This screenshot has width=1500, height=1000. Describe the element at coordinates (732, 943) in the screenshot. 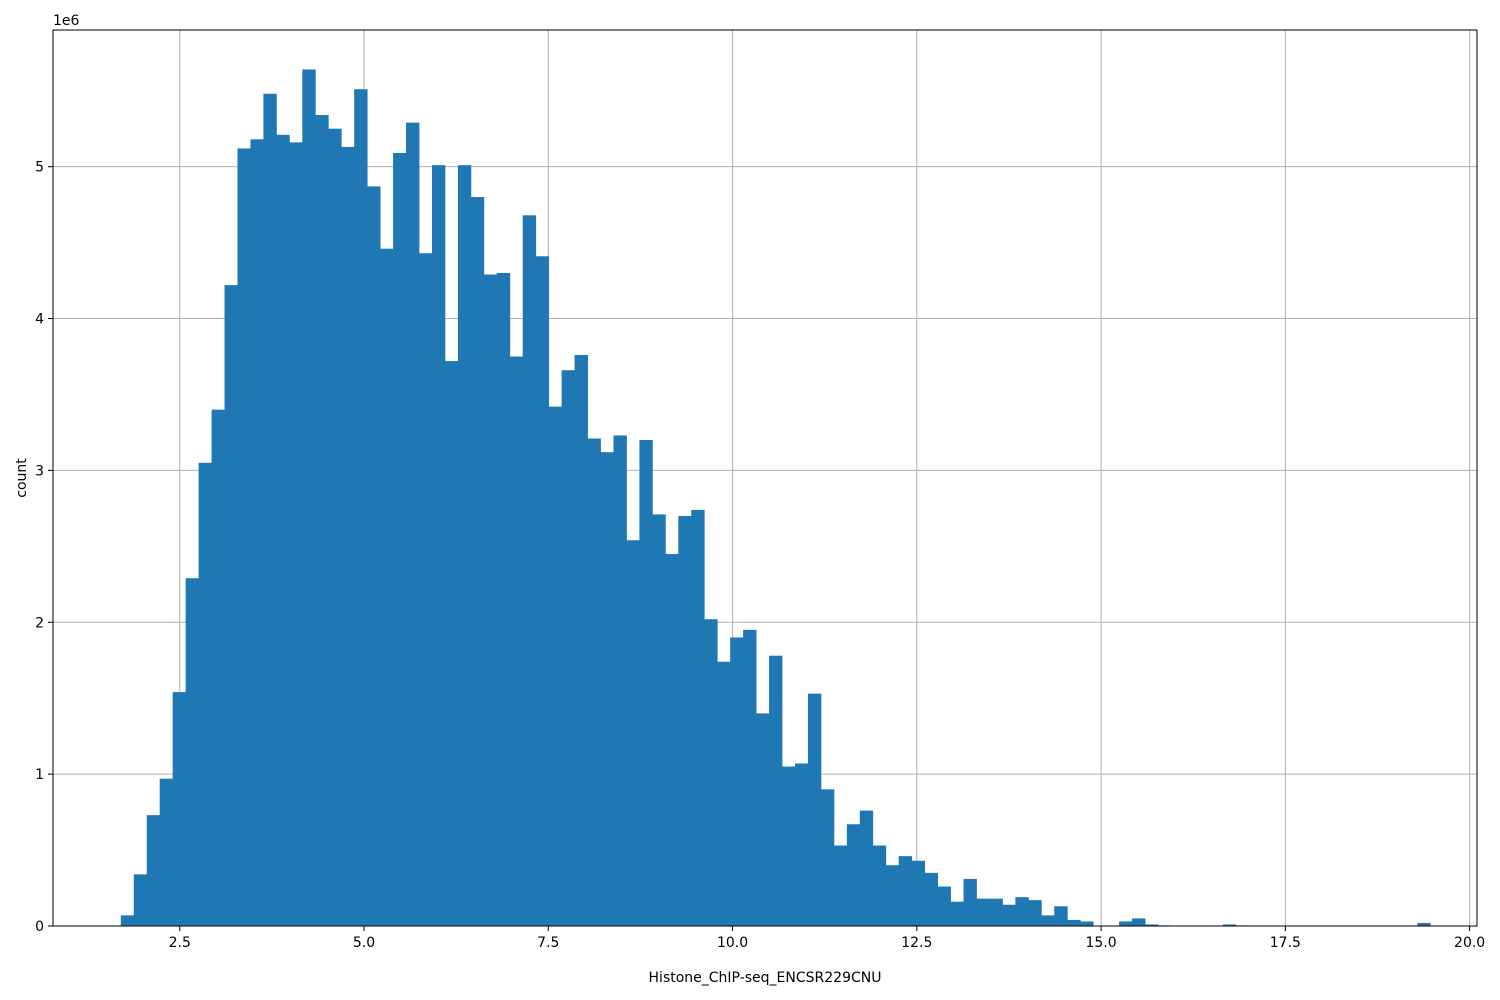

I see `x-tick-label: 10.0` at that location.